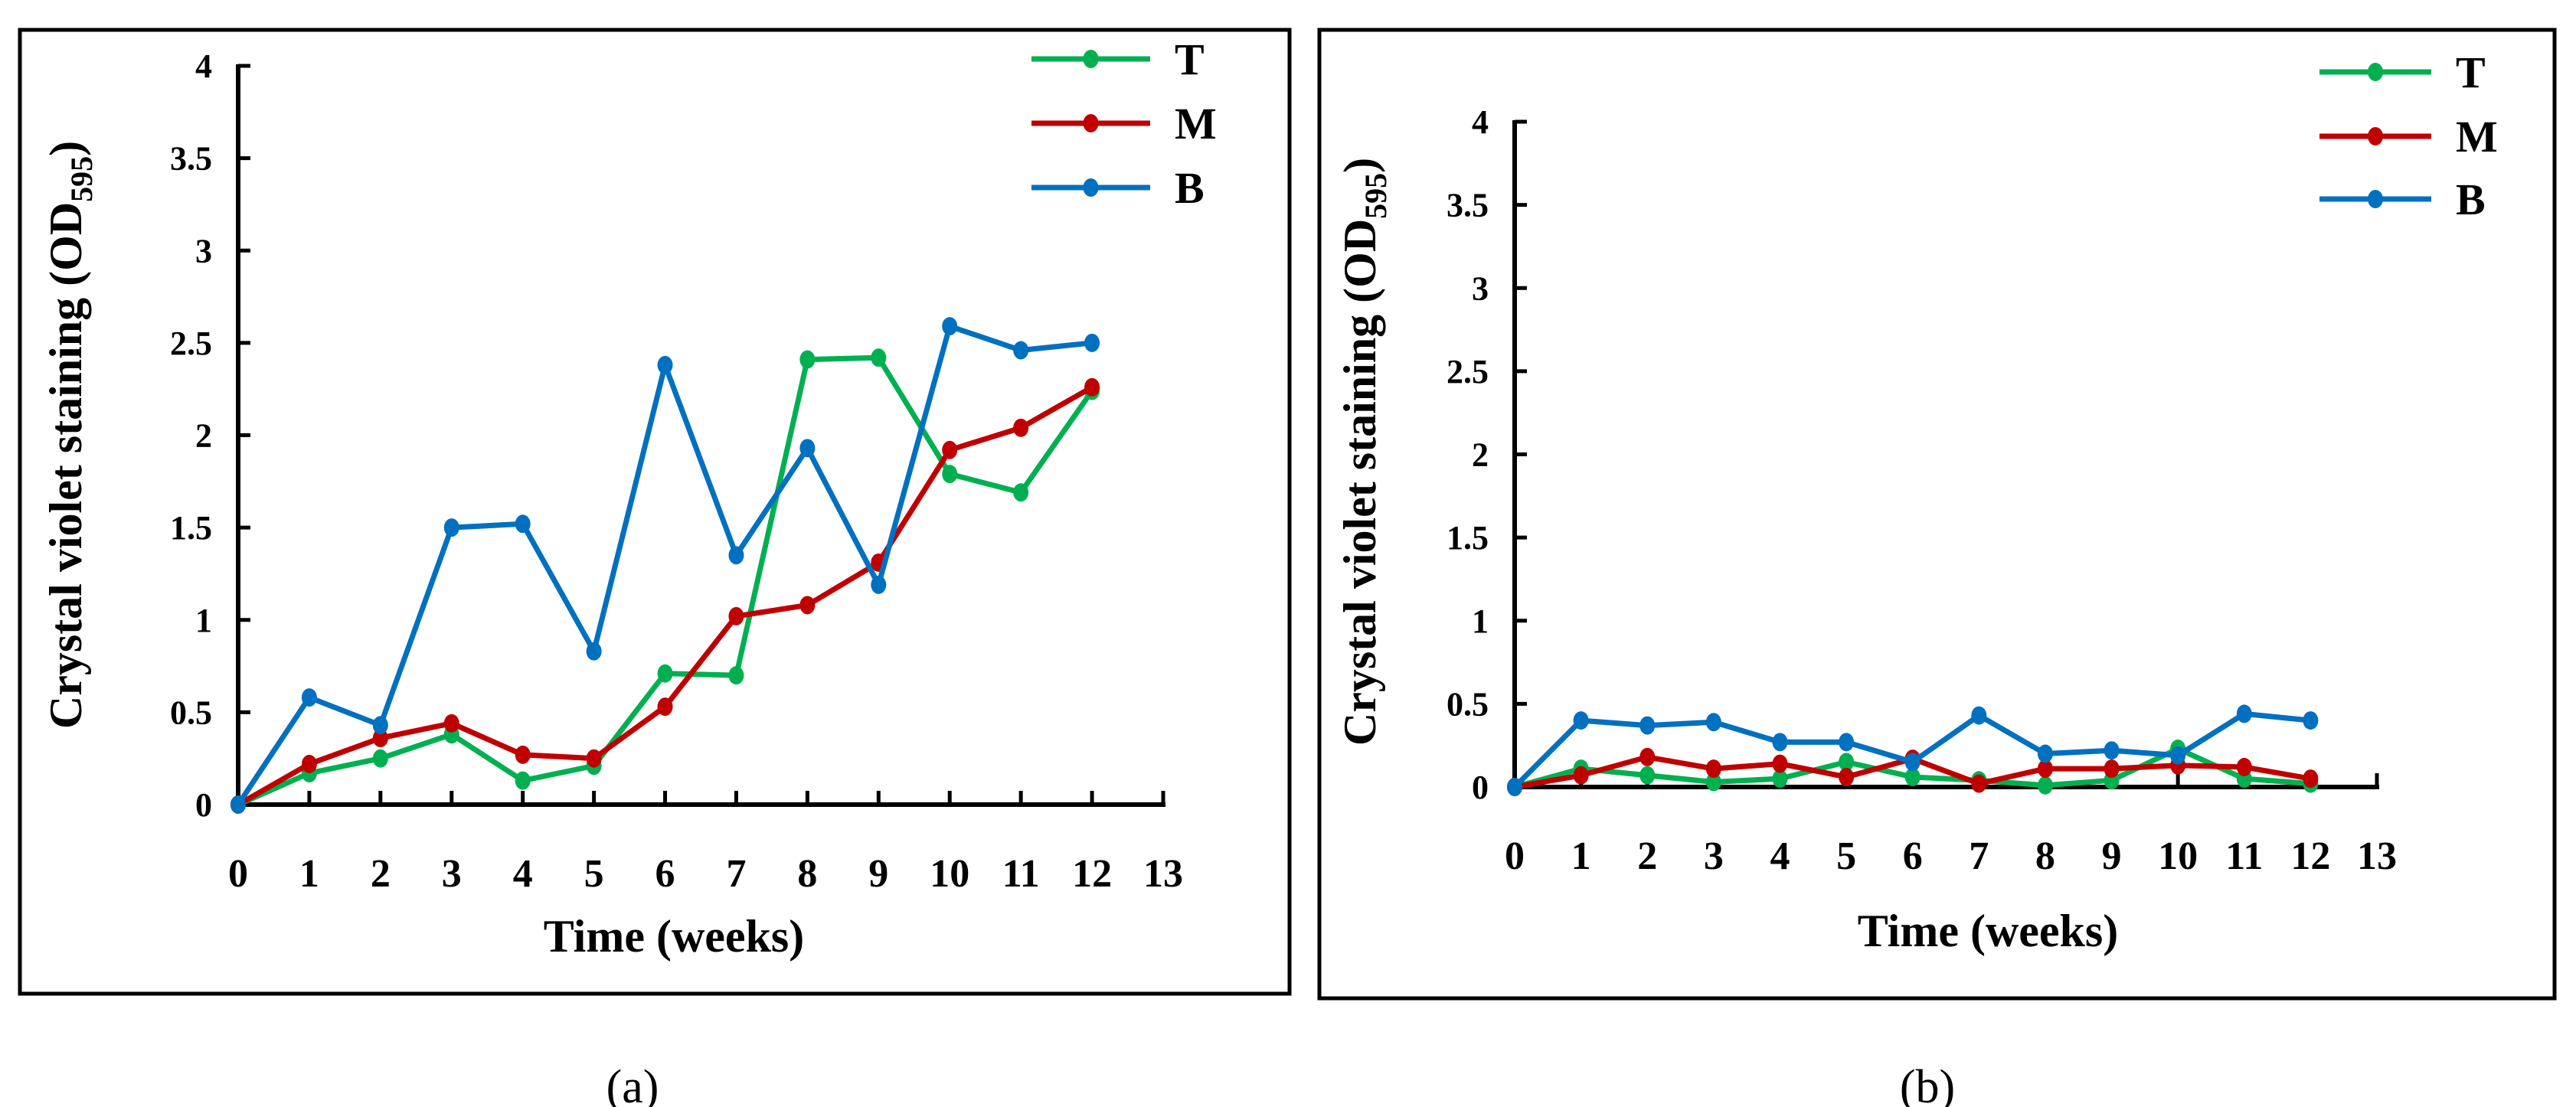  Describe the element at coordinates (1913, 856) in the screenshot. I see `x-tick-label: 6` at that location.